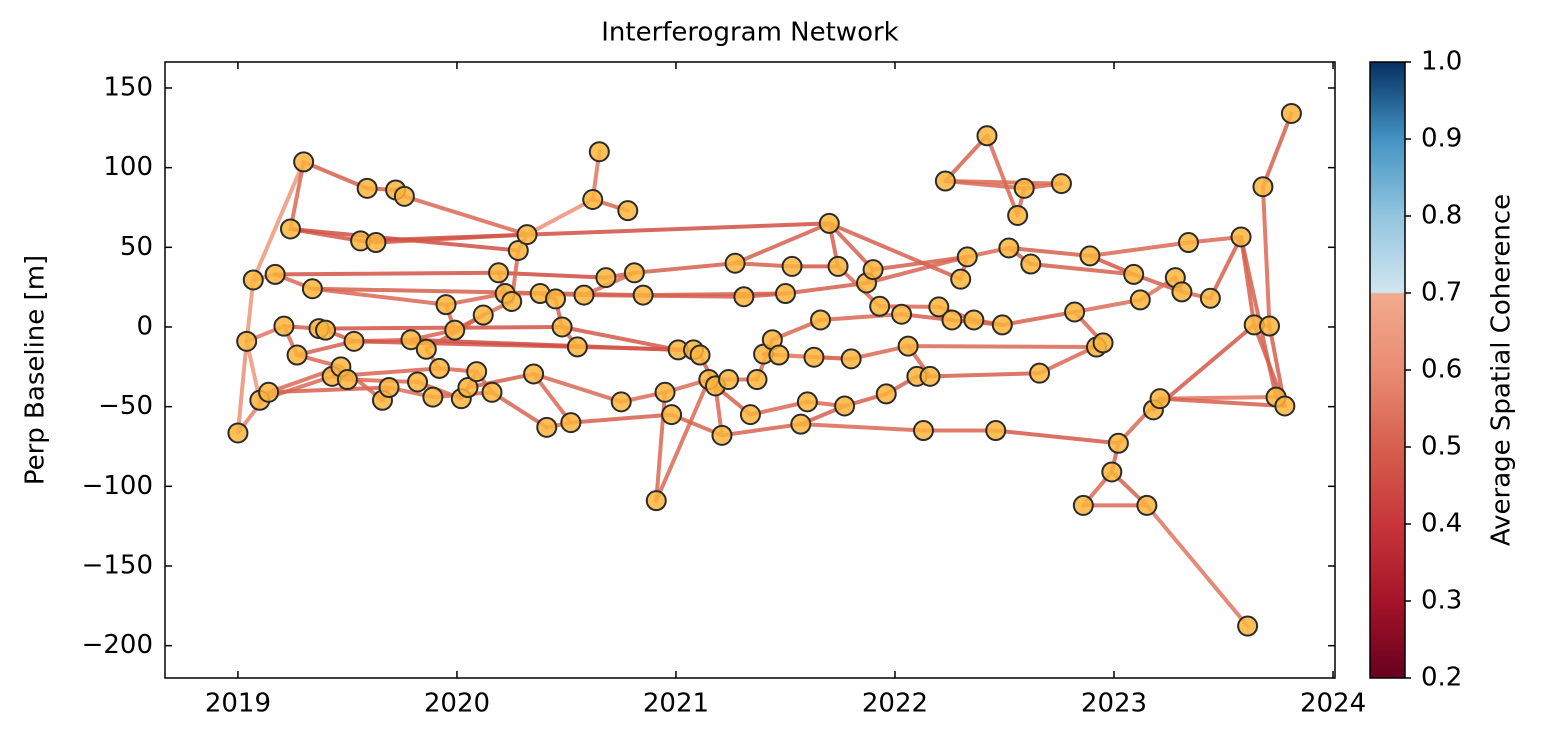  I want to click on colorbar-tick-label: 0.5, so click(1441, 447).